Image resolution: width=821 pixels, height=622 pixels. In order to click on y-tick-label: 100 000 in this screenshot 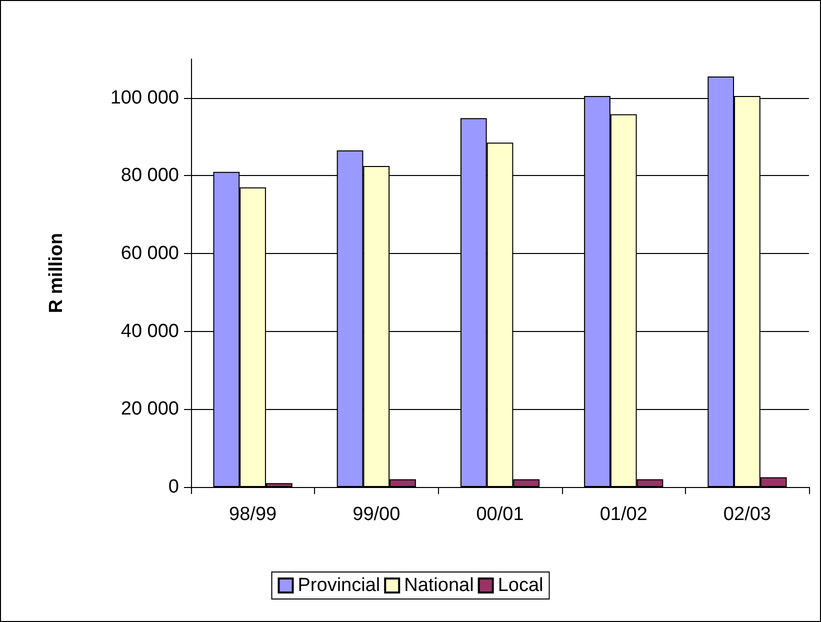, I will do `click(144, 97)`.